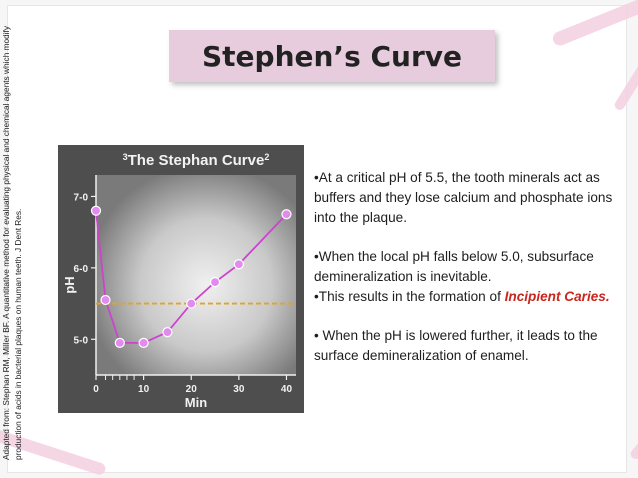 The width and height of the screenshot is (638, 478). I want to click on x-tick-label: 40, so click(287, 389).